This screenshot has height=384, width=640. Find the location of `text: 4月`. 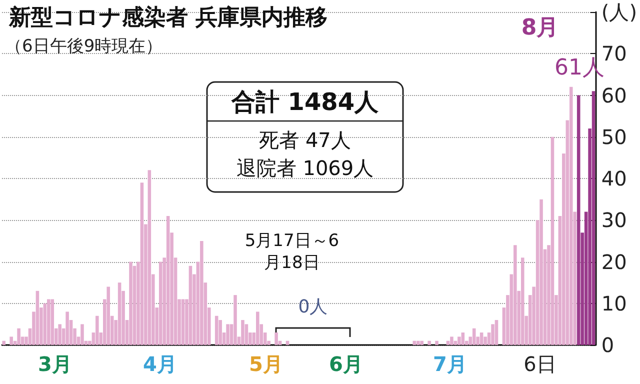

text: 4月 is located at coordinates (160, 364).